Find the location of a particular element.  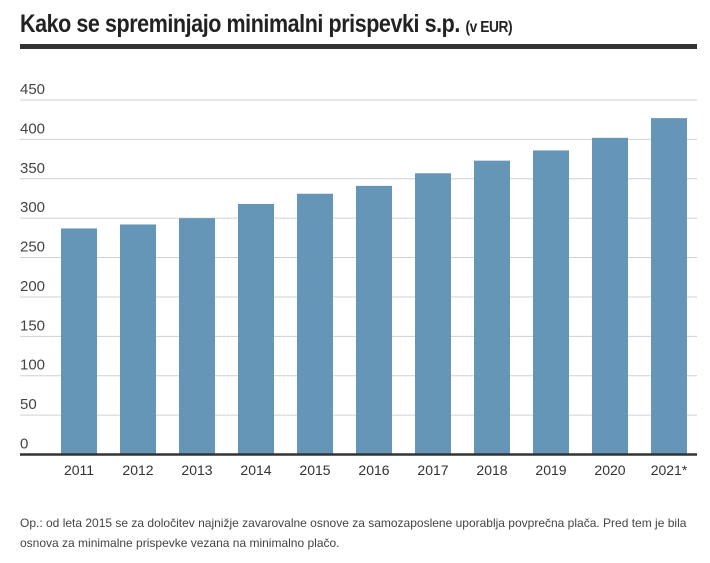

bar-2016 is located at coordinates (374, 320).